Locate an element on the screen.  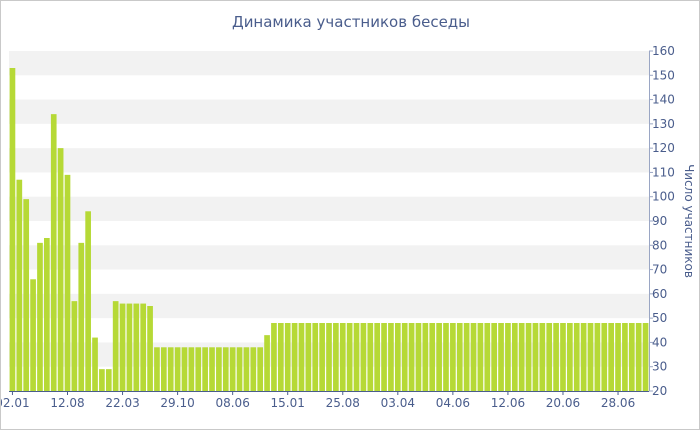
y-tick-label: 20 is located at coordinates (659, 391).